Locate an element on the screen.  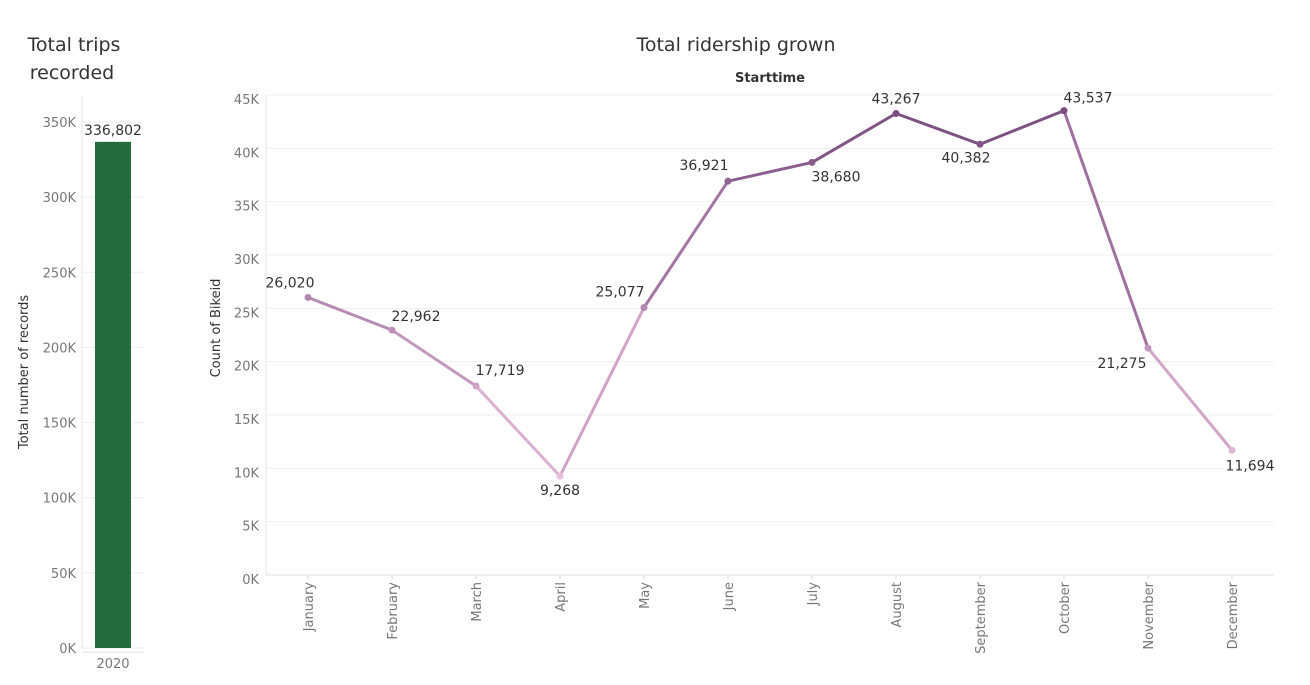
line-chart-x-tick-label: December is located at coordinates (1233, 615).